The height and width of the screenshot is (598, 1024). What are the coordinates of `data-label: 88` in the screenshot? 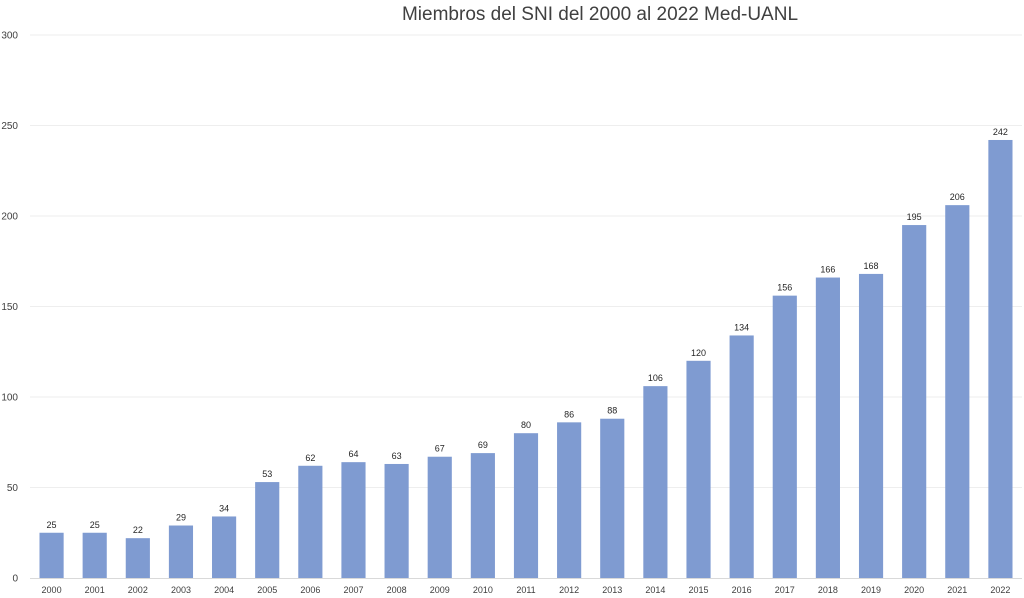 It's located at (612, 411).